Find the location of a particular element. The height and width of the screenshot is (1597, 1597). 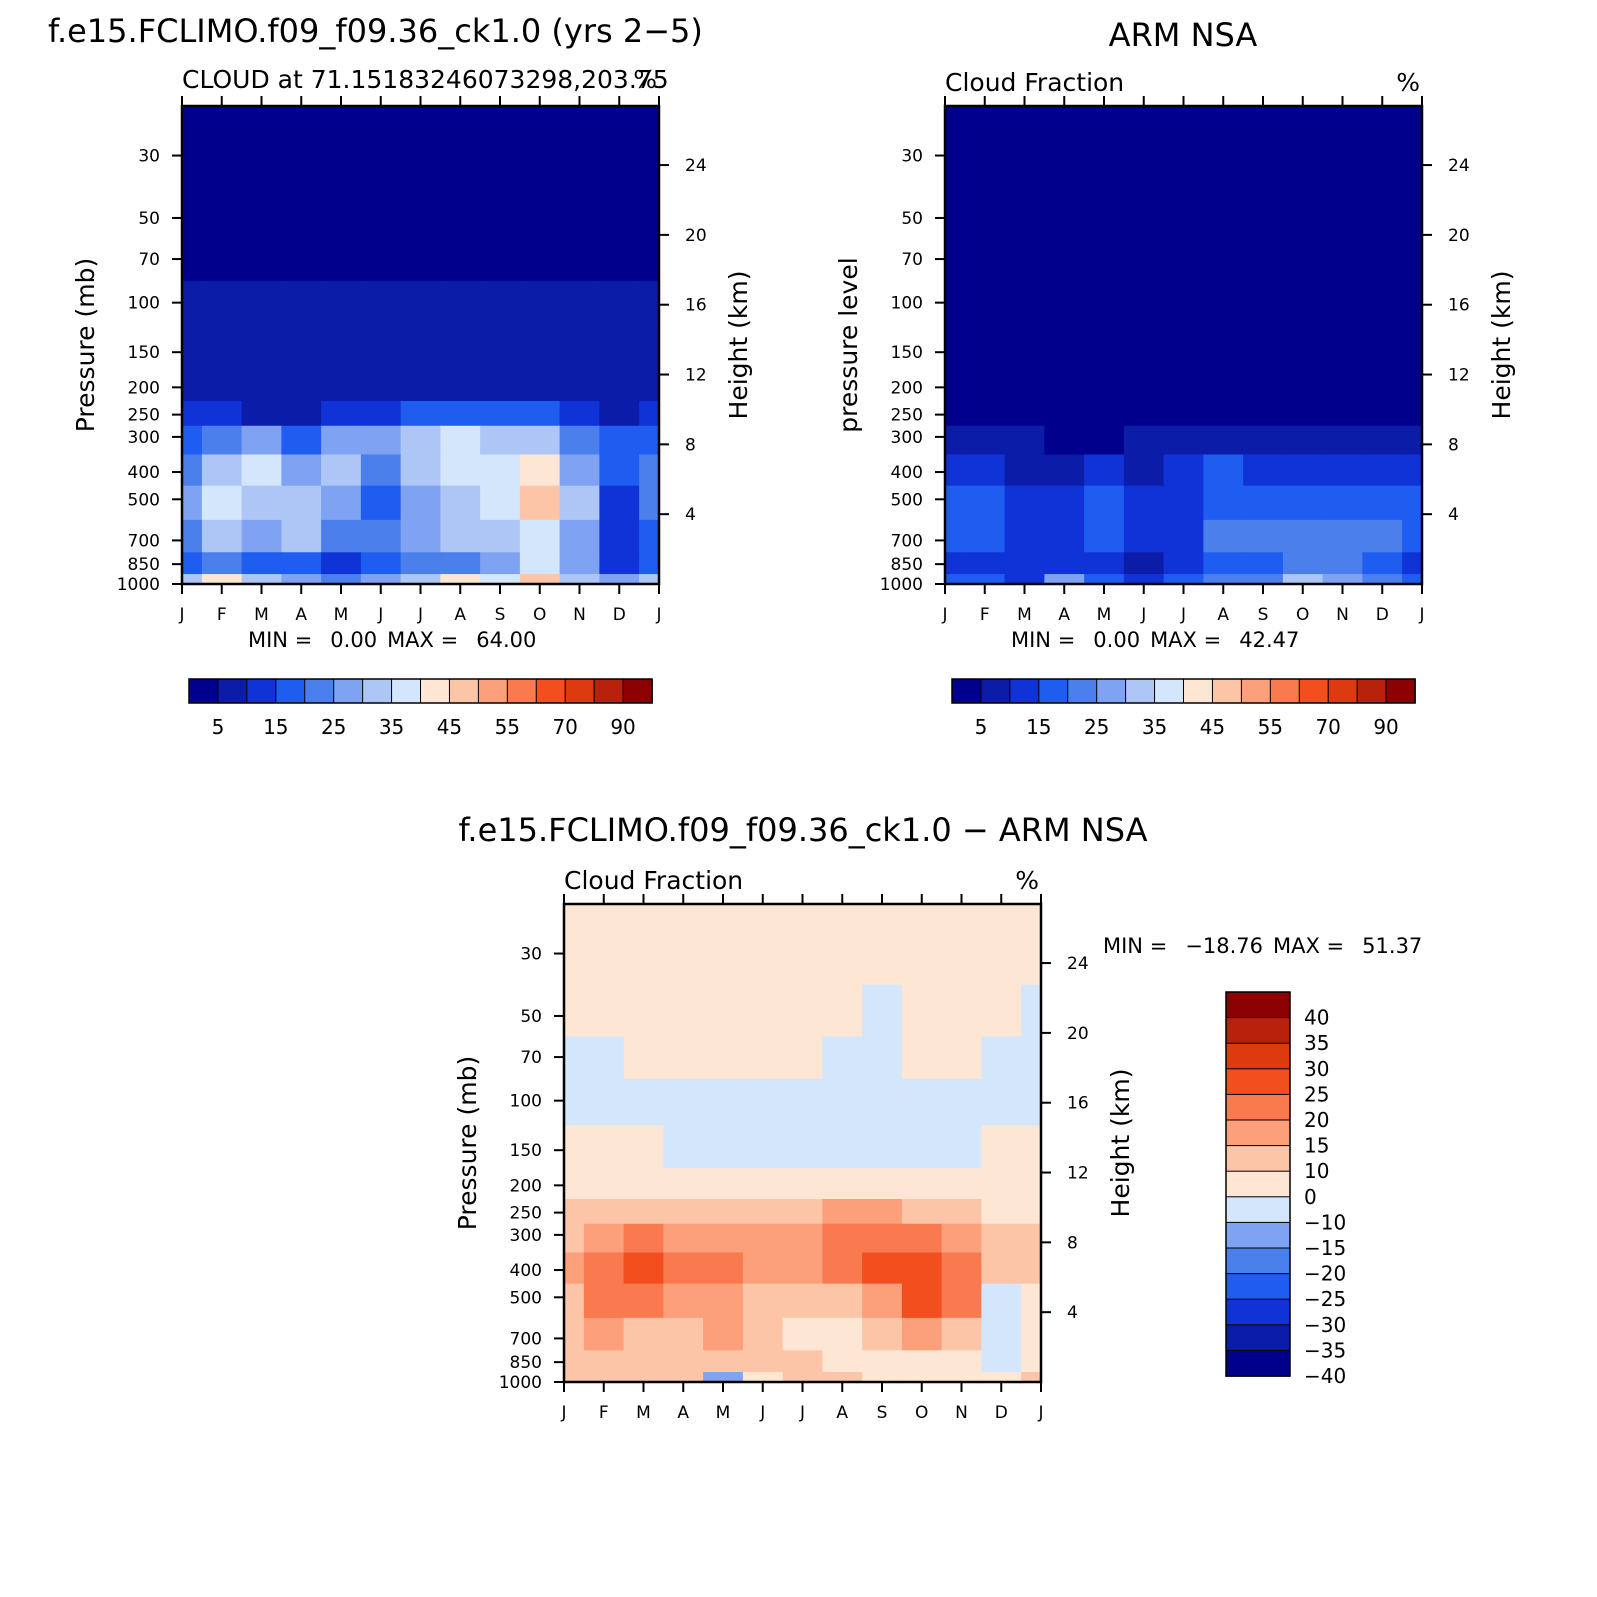

colorbar-label: 55 is located at coordinates (1270, 727).